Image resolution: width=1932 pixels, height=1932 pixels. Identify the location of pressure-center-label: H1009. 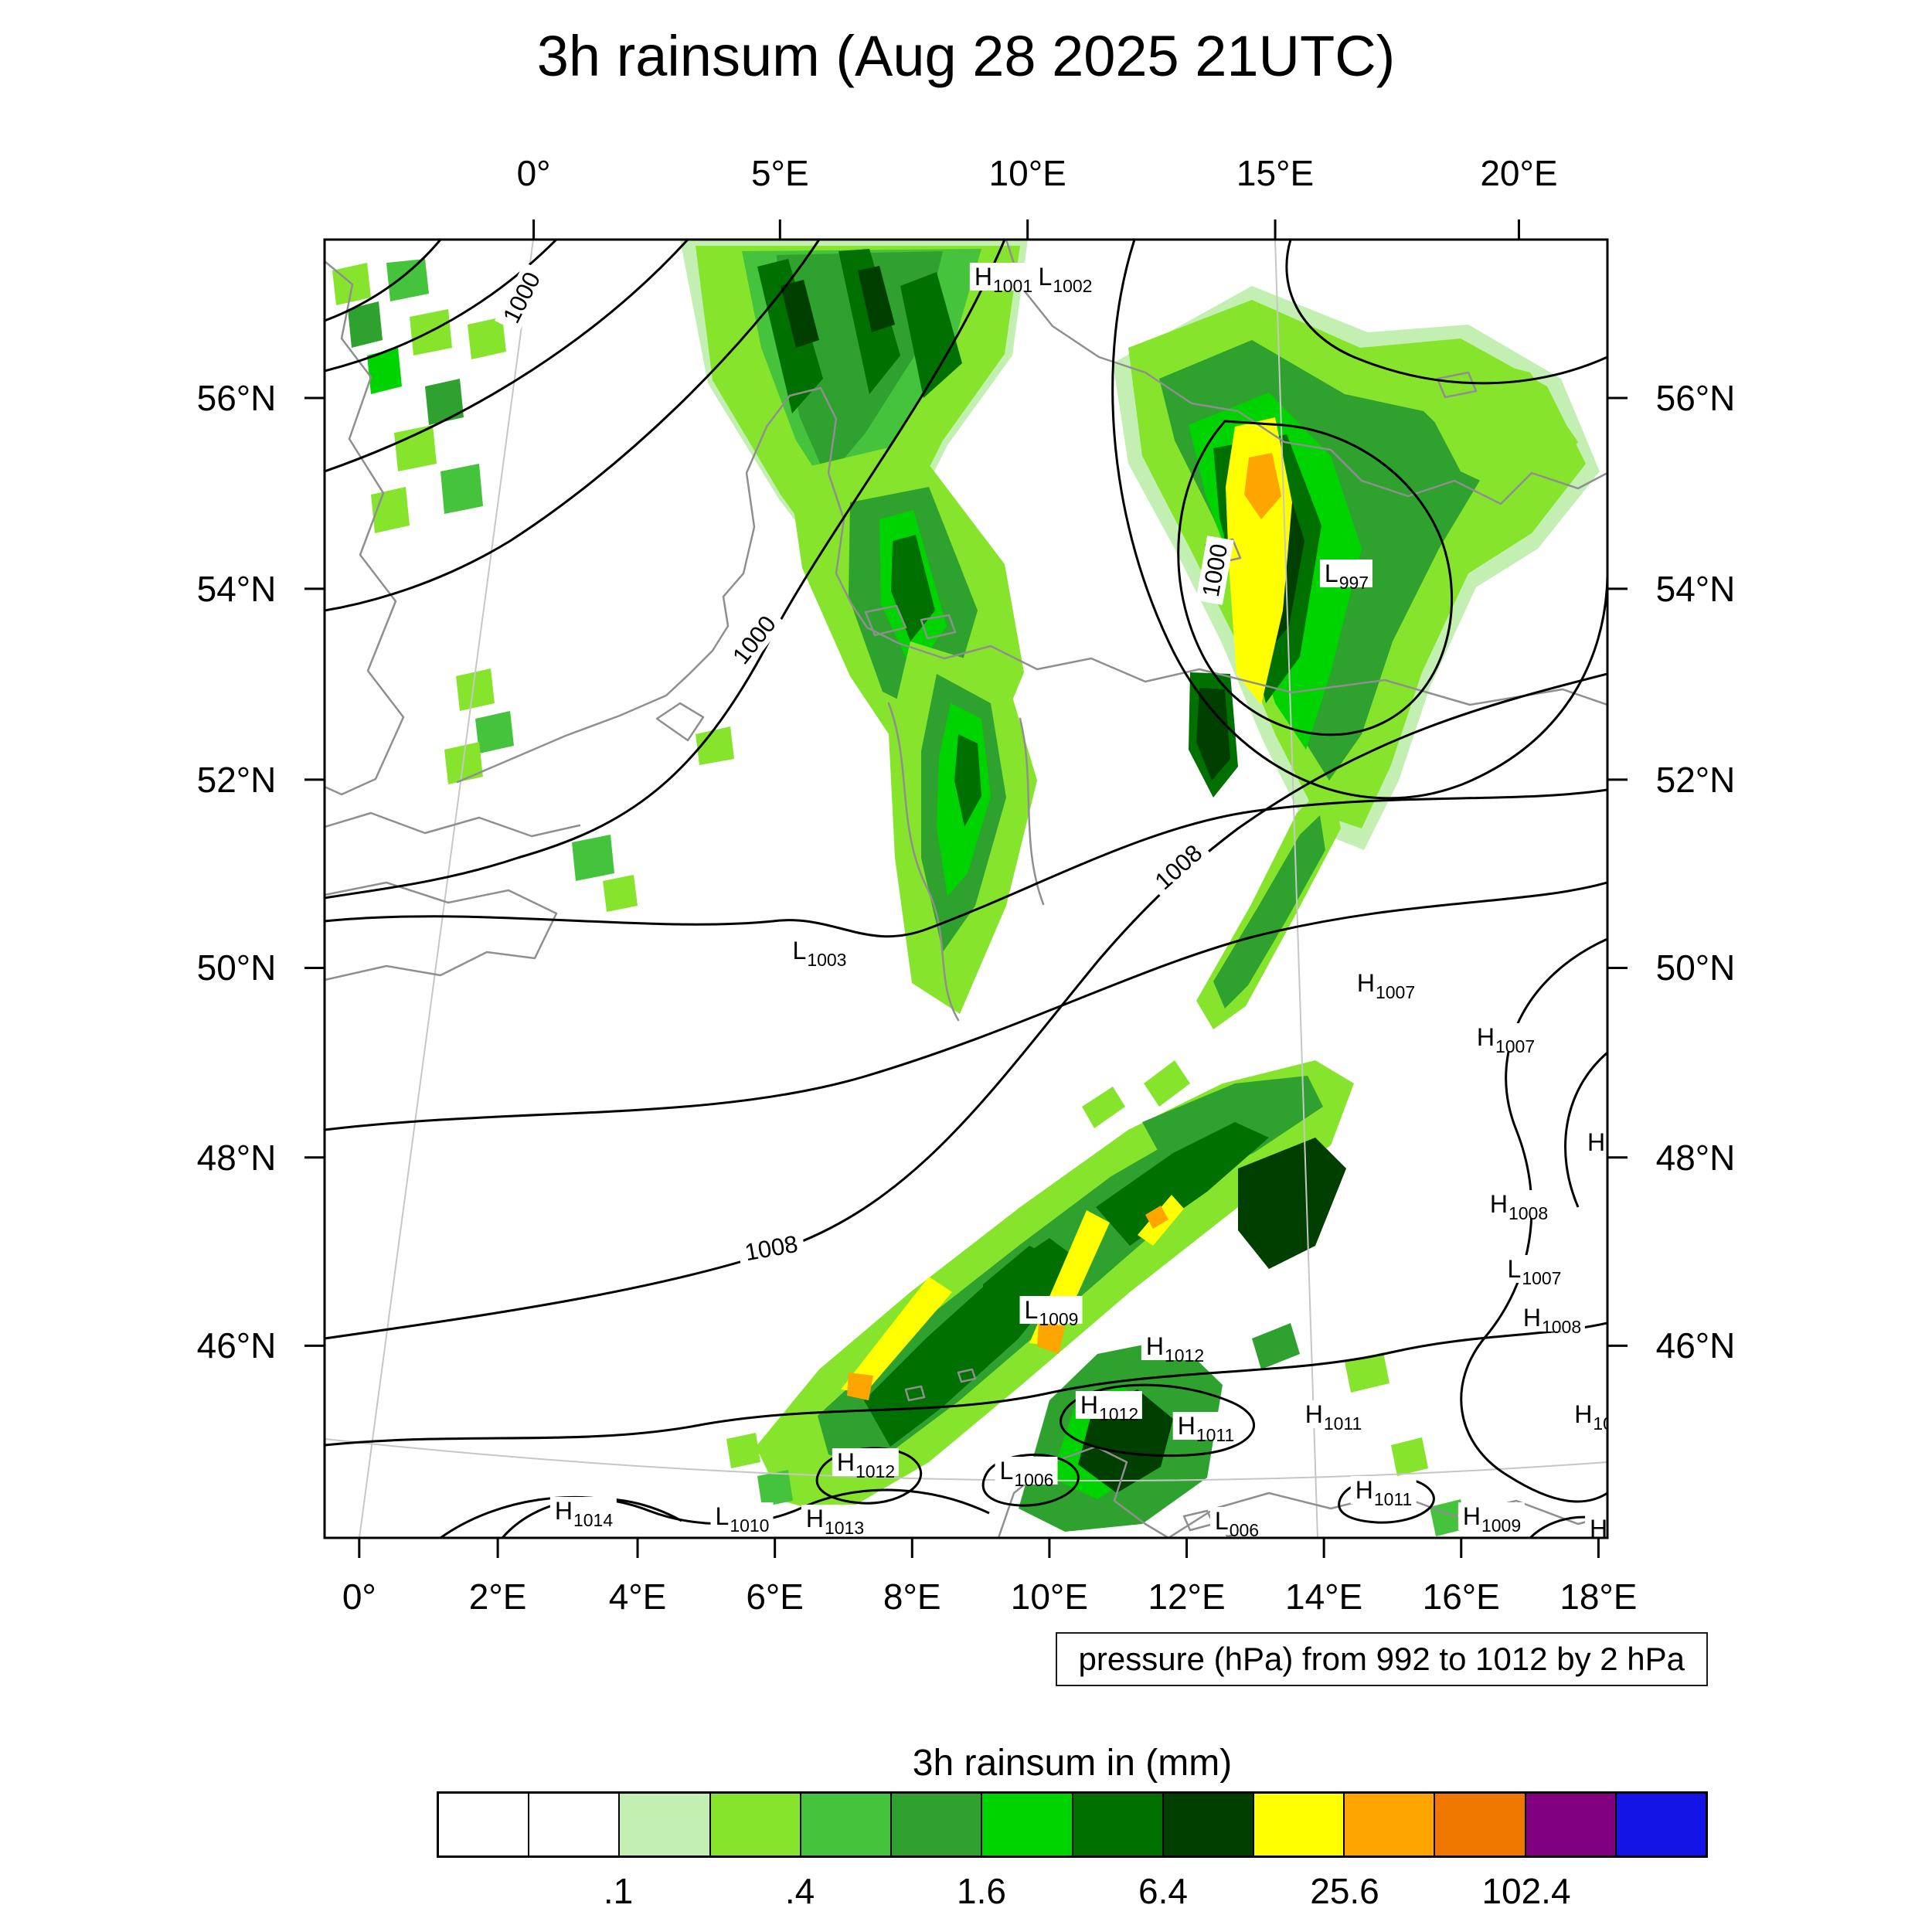
(1492, 1518).